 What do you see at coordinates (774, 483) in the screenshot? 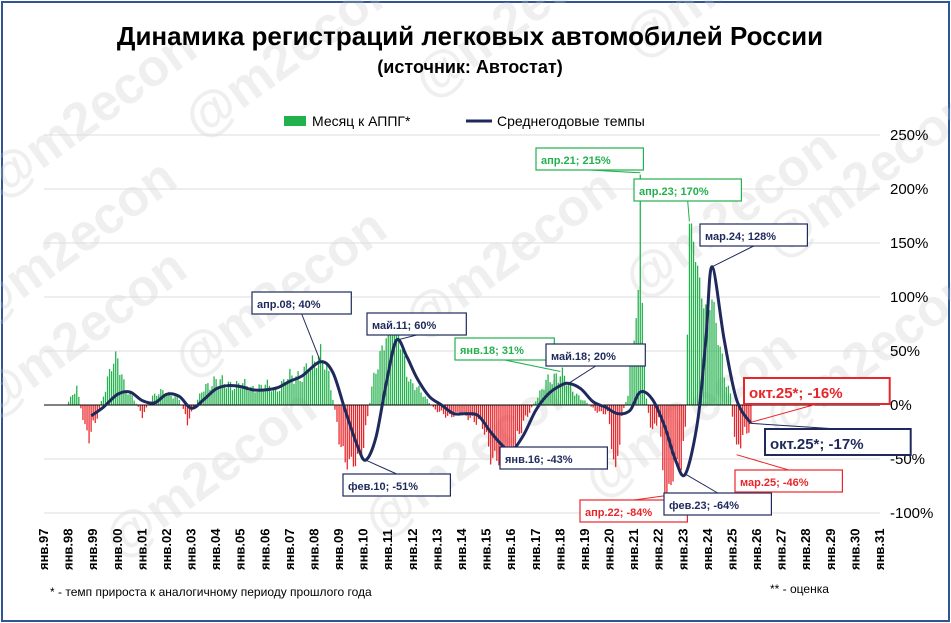
I see `annotation-label: мар.25; -46%` at bounding box center [774, 483].